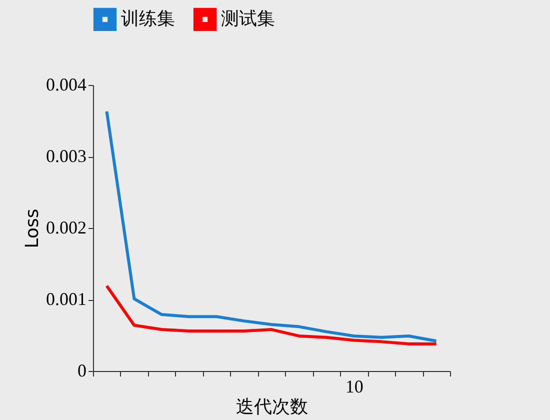  Describe the element at coordinates (82, 370) in the screenshot. I see `y-tick-label: 0` at that location.